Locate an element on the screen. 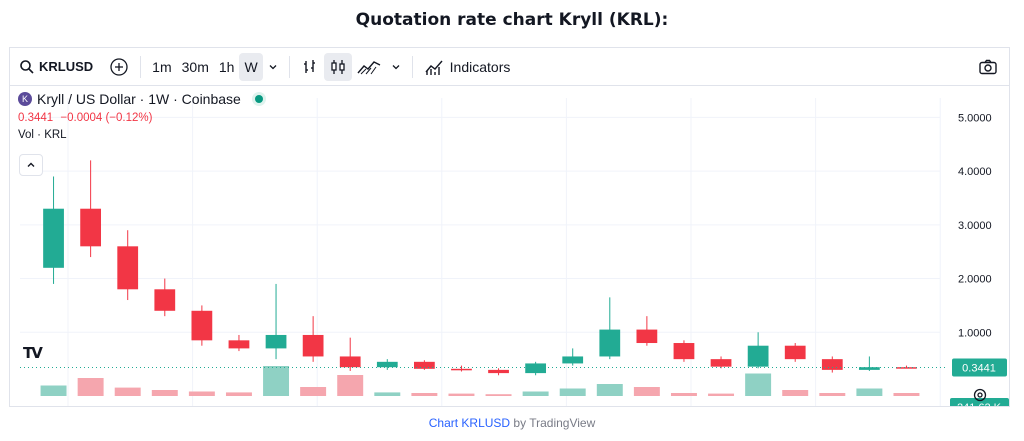 The height and width of the screenshot is (441, 1024). screenshot-button is located at coordinates (988, 67).